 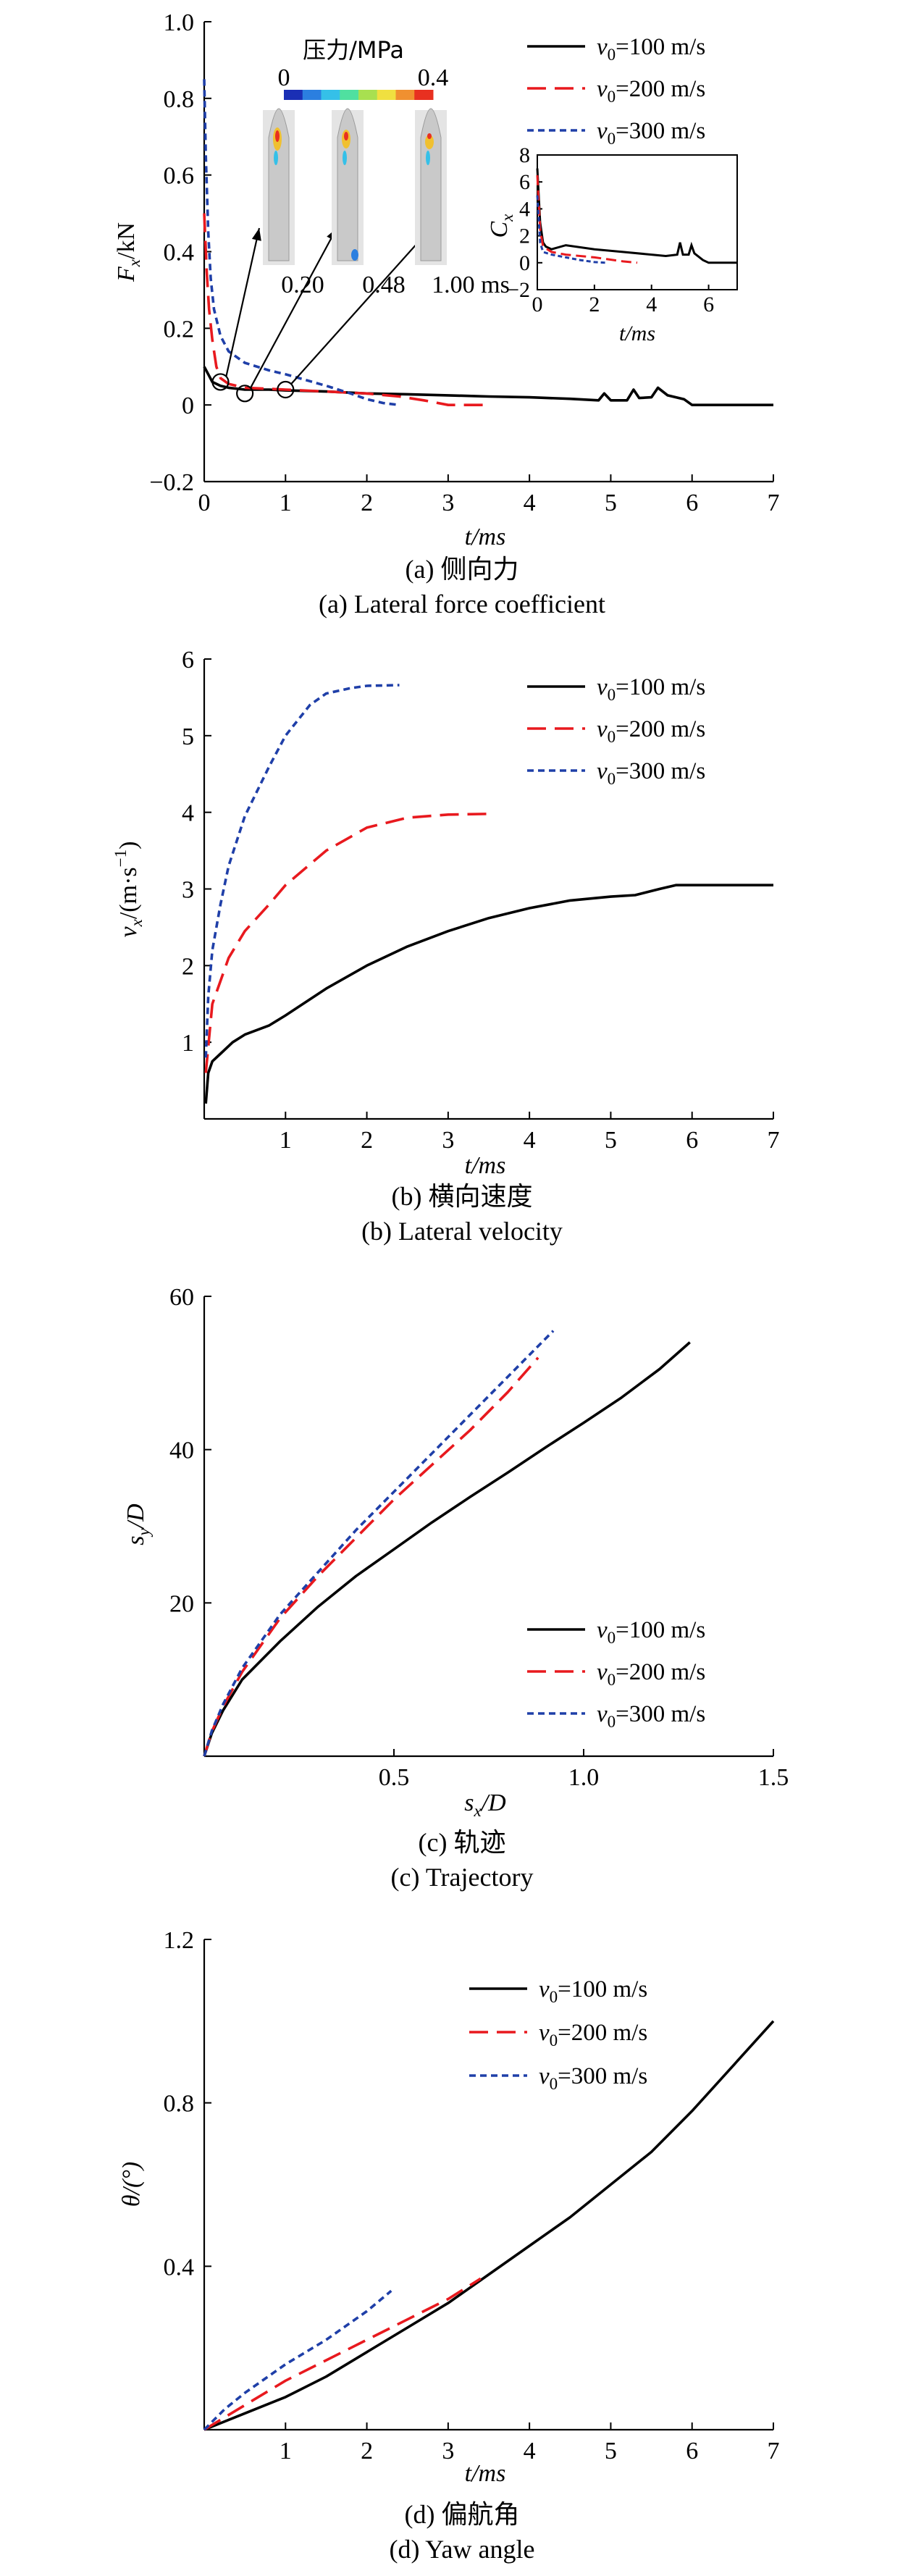 I want to click on inset-x-tick-label: 2, so click(x=594, y=304).